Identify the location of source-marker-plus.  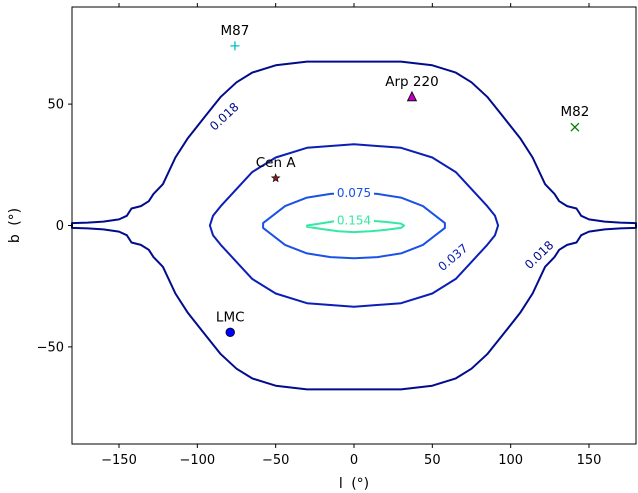
(235, 46).